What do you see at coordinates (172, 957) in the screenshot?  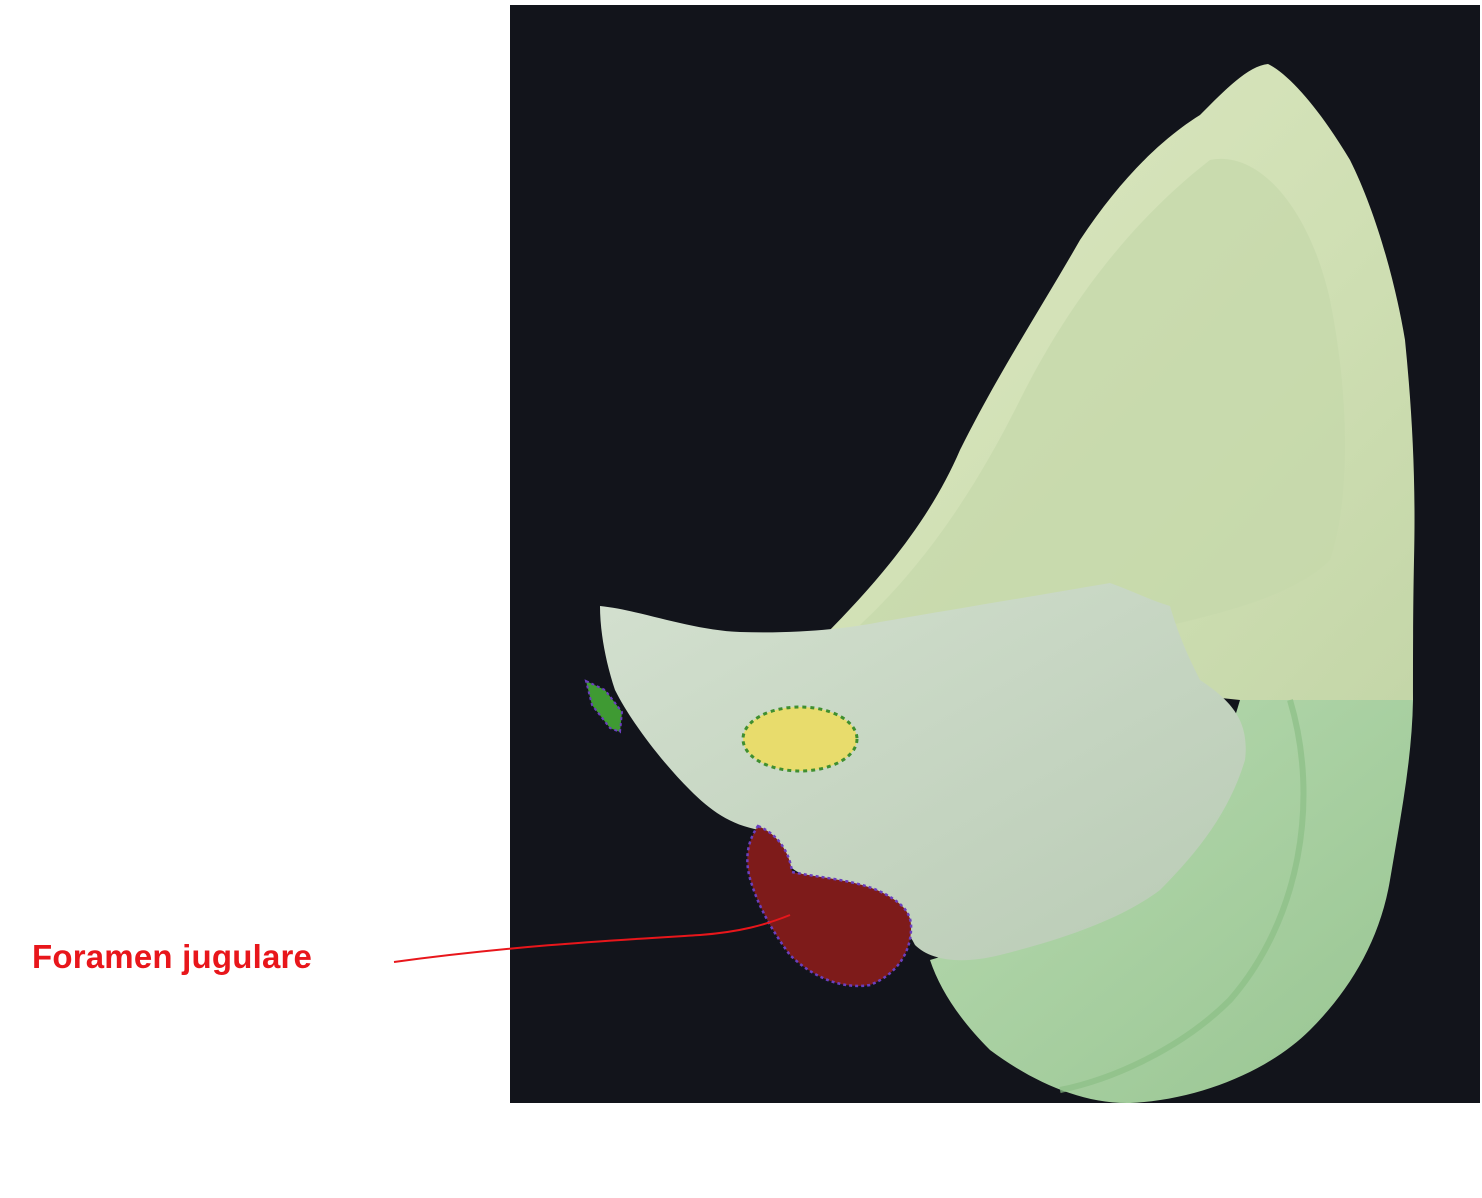 I see `annotation-label-foramen-jugulare: Foramen jugulare` at bounding box center [172, 957].